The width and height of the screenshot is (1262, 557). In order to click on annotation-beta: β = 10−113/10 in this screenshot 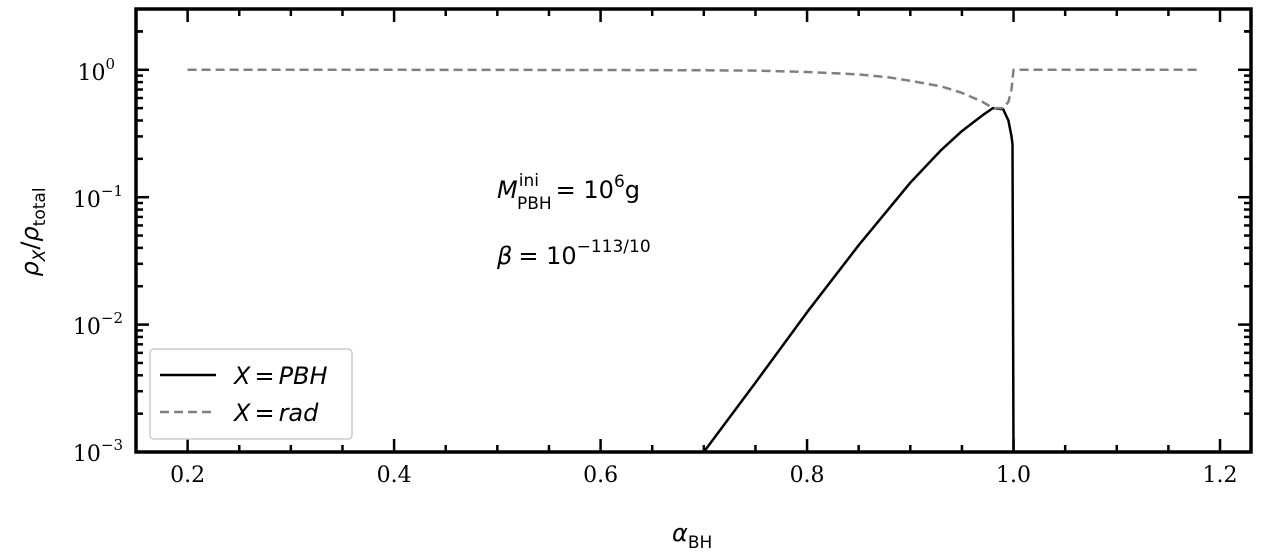, I will do `click(573, 253)`.